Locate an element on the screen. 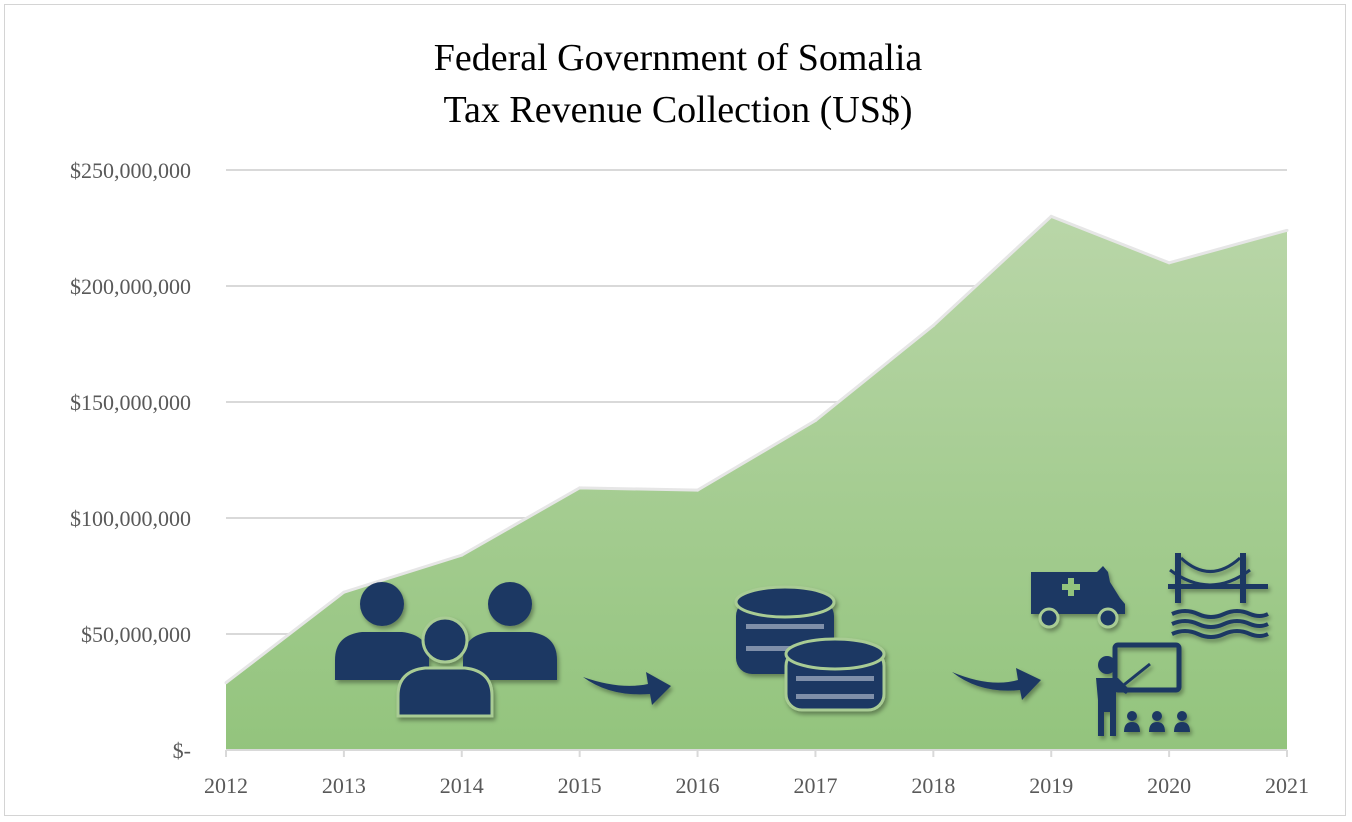 The width and height of the screenshot is (1352, 822). x-tick-label: 2016 is located at coordinates (698, 785).